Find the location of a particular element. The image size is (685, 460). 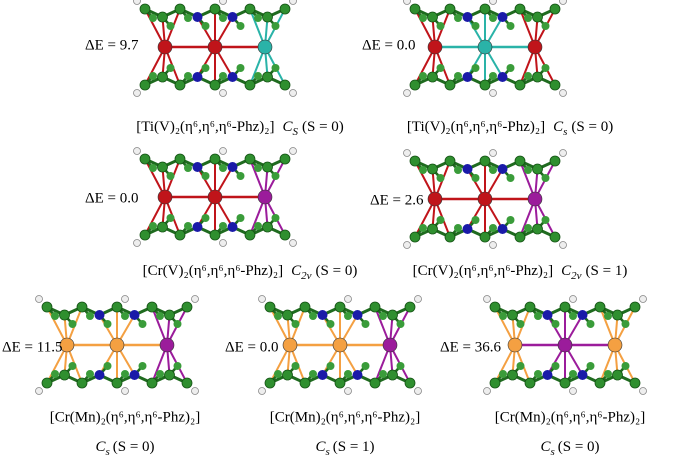

point-group-sub: s is located at coordinates (107, 452).